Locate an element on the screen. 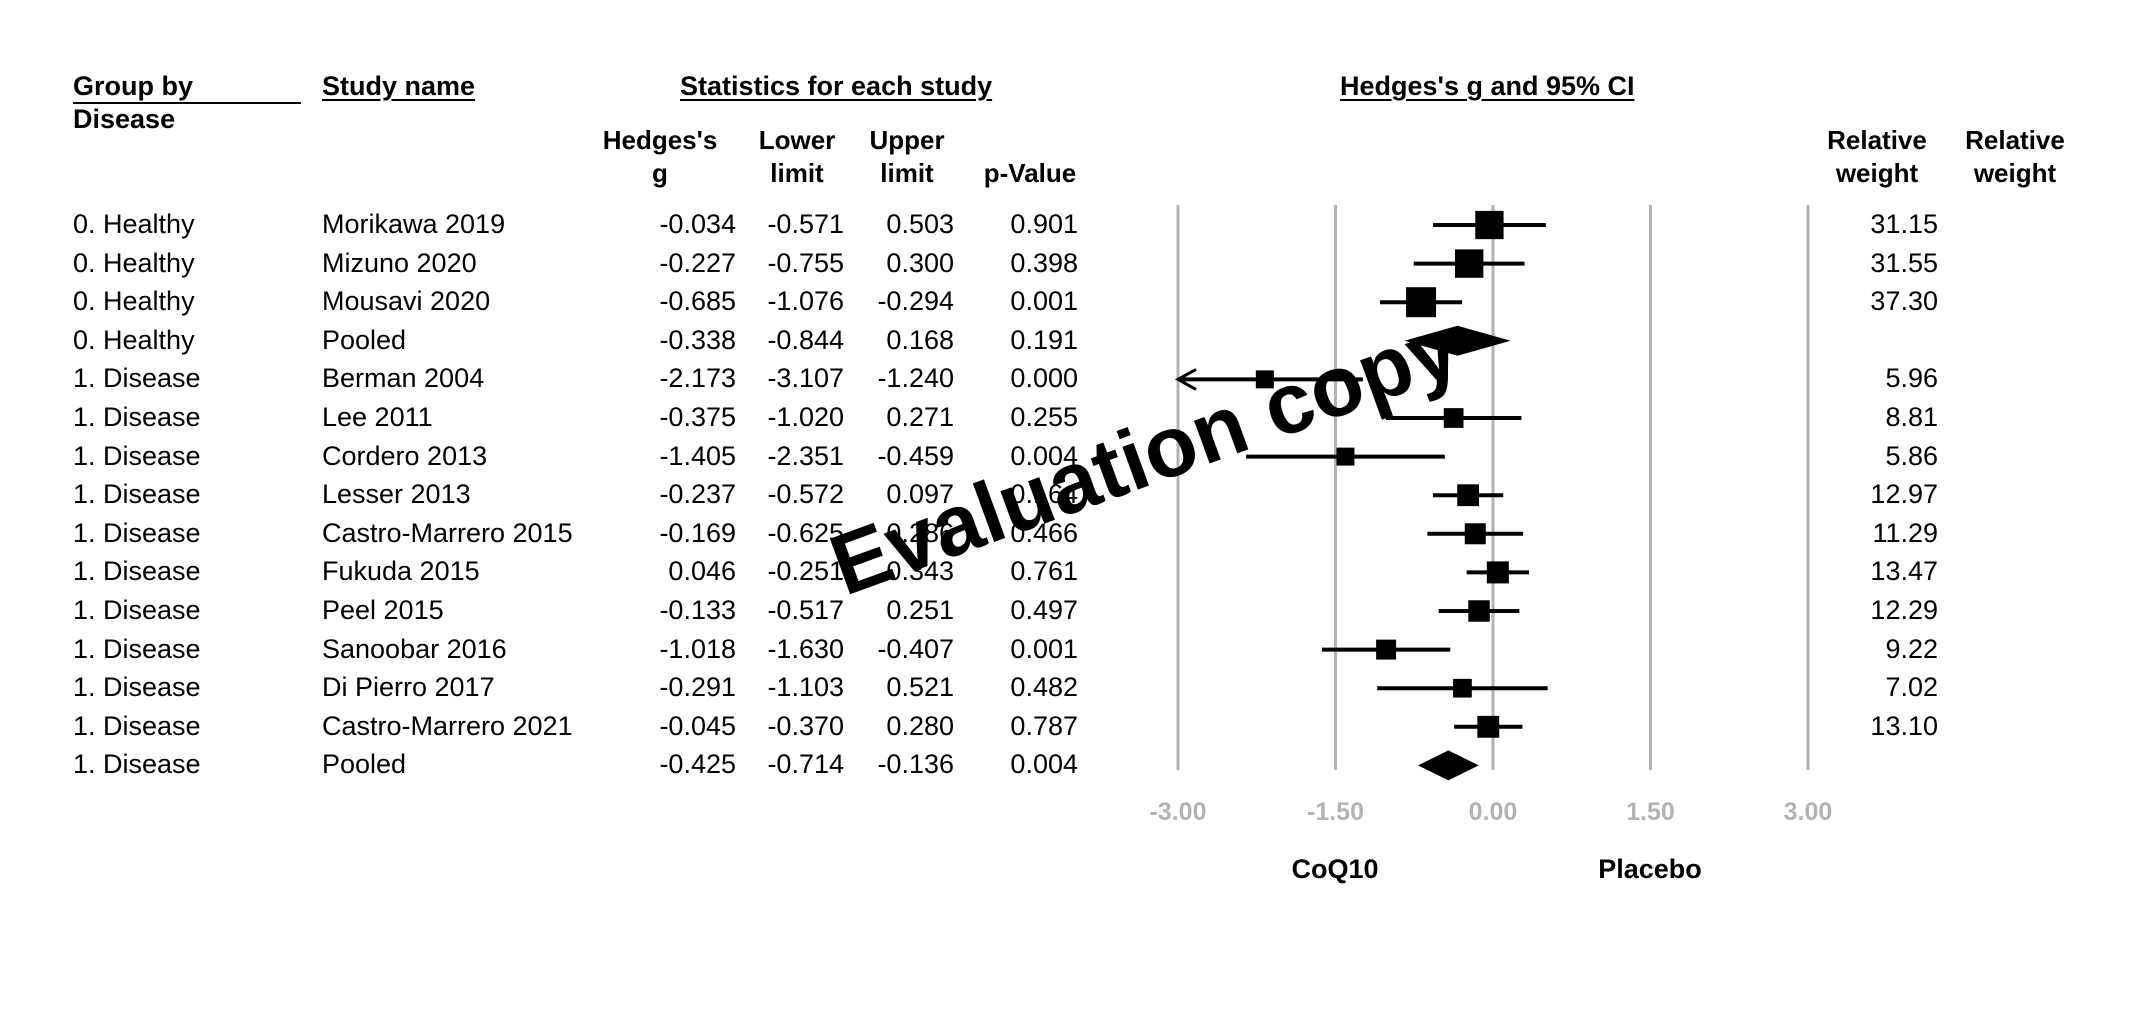 This screenshot has width=2133, height=1013. x-tick-label: -1.50 is located at coordinates (1335, 812).